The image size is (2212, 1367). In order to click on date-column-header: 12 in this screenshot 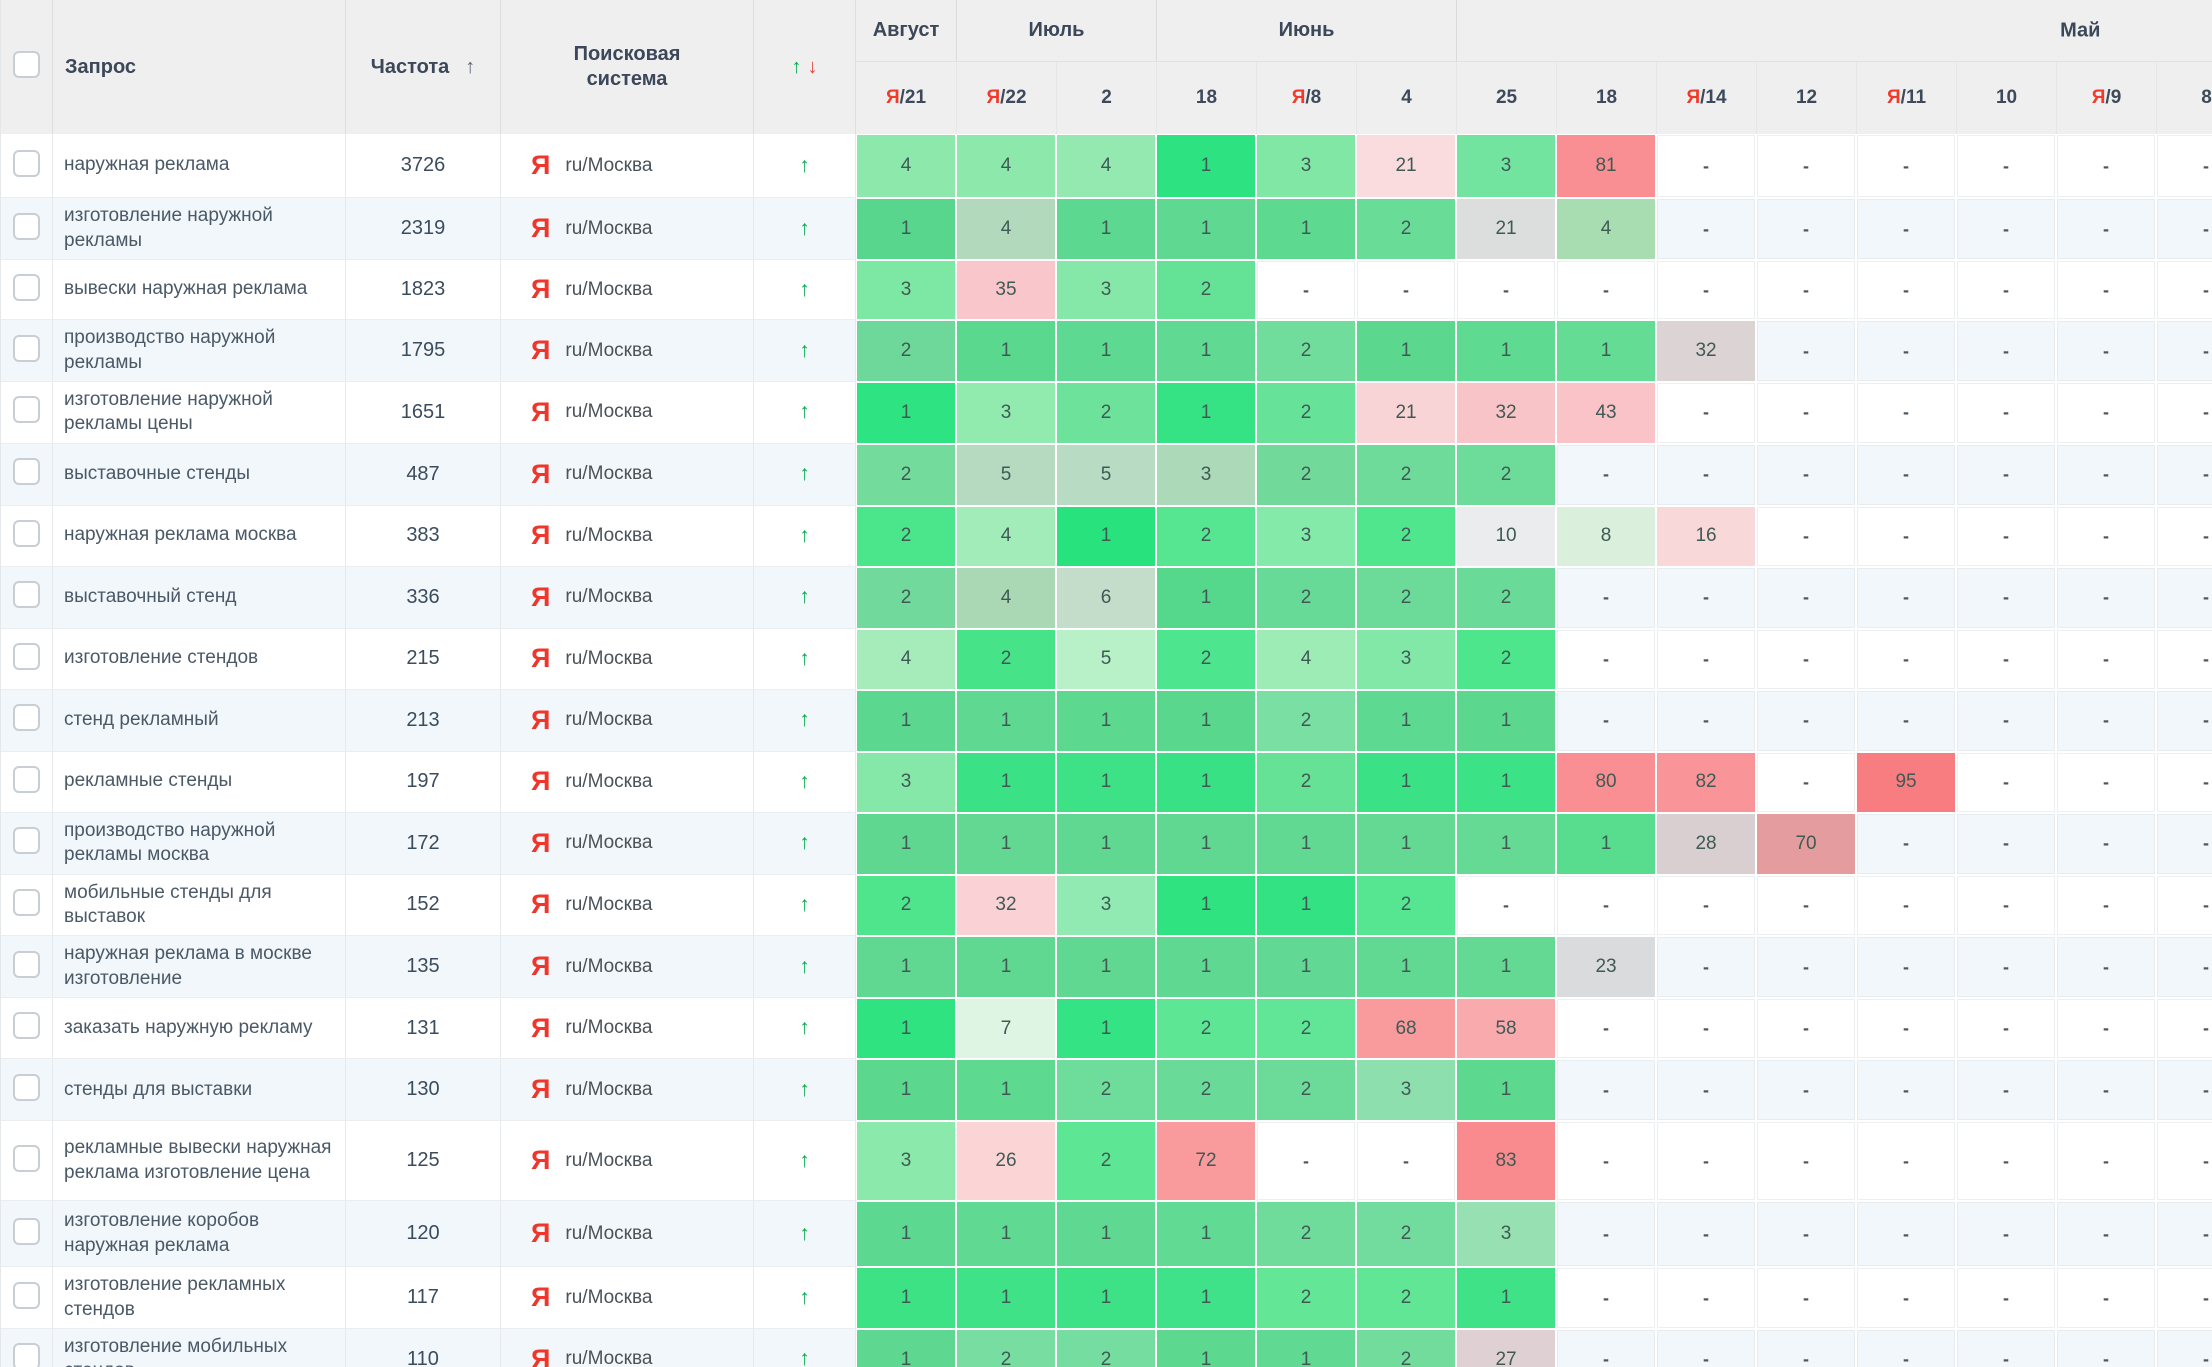, I will do `click(1806, 98)`.